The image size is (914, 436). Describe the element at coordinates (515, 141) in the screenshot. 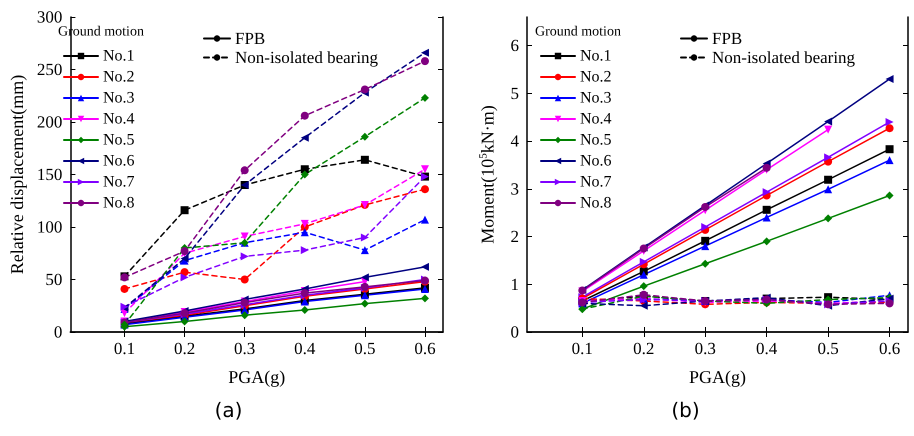

I see `y-tick-label: 4` at that location.